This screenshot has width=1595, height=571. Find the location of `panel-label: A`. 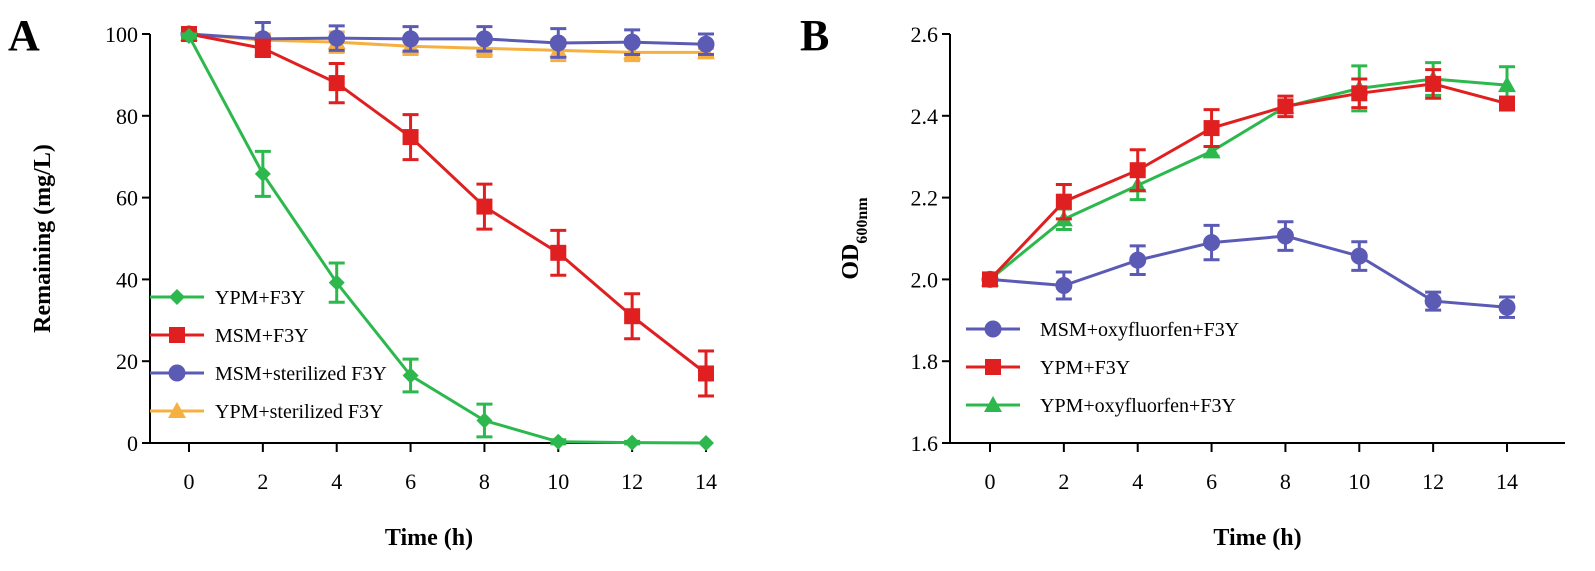

panel-label: A is located at coordinates (24, 35).